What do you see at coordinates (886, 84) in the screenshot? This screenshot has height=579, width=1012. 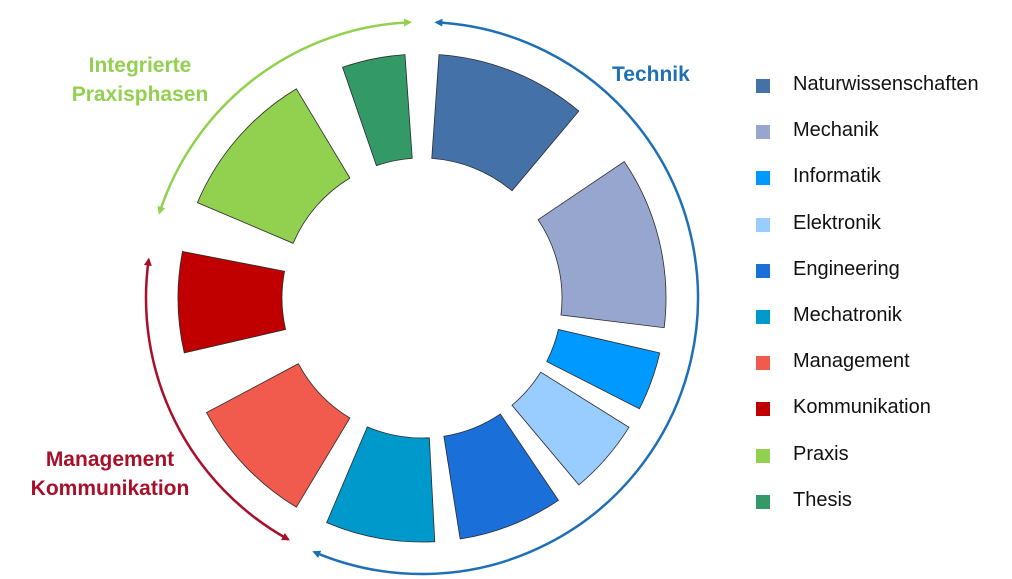 I see `legend-label: Naturwissenschaften` at bounding box center [886, 84].